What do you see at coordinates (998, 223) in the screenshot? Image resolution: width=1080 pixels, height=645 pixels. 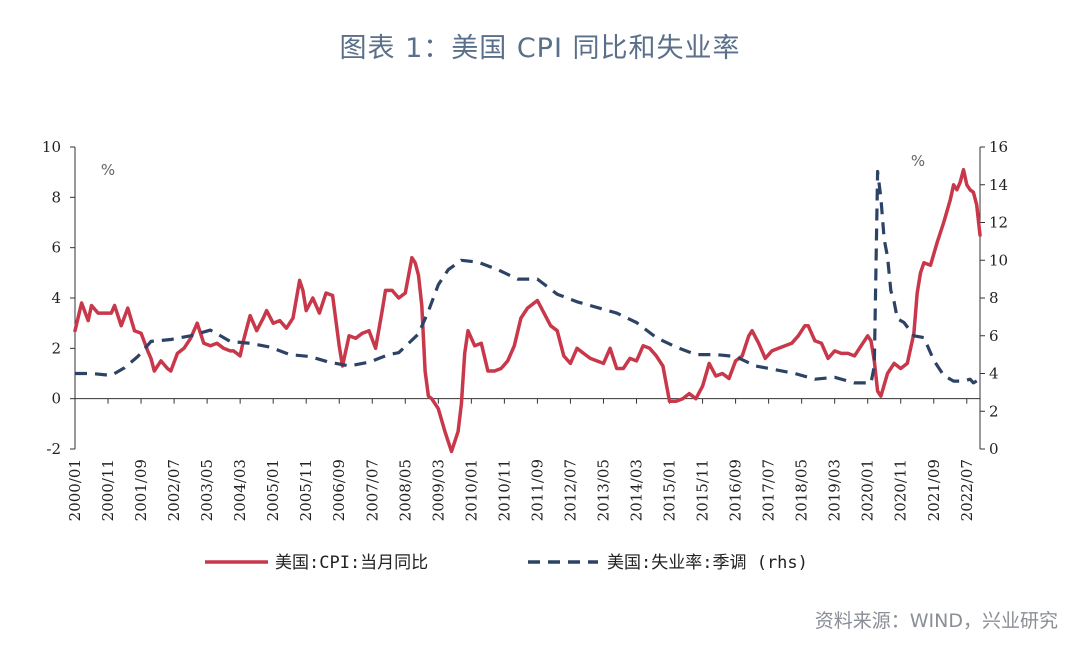 I see `y-right-tick-label: 12` at bounding box center [998, 223].